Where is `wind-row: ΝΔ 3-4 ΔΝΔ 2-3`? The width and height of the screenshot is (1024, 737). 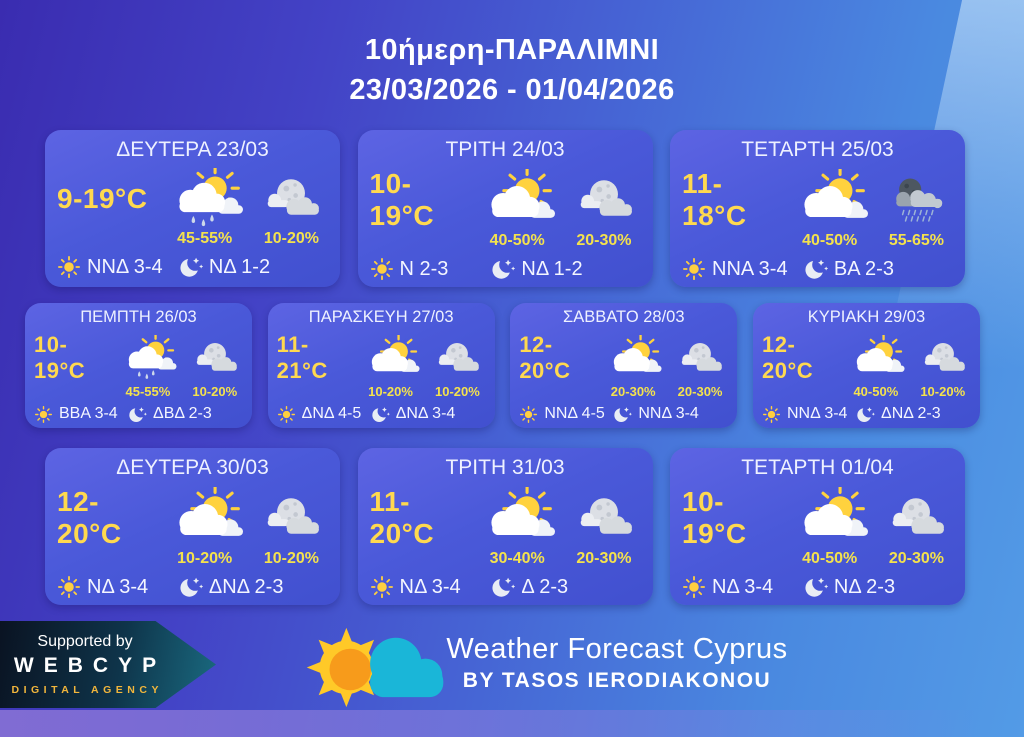 wind-row: ΝΔ 3-4 ΔΝΔ 2-3 is located at coordinates (192, 587).